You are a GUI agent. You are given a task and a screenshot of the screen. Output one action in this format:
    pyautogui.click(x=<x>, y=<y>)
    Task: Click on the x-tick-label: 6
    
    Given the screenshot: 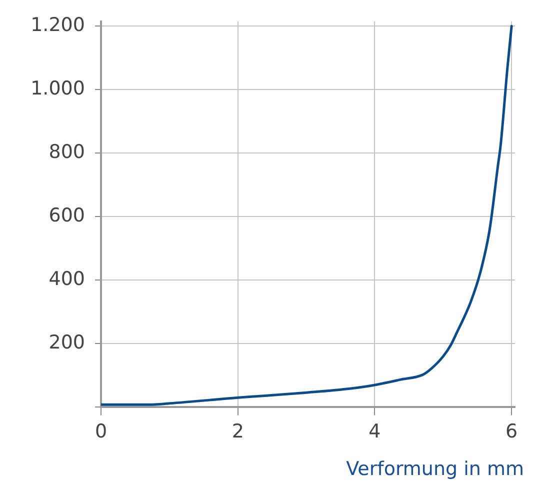 What is the action you would take?
    pyautogui.click(x=512, y=431)
    